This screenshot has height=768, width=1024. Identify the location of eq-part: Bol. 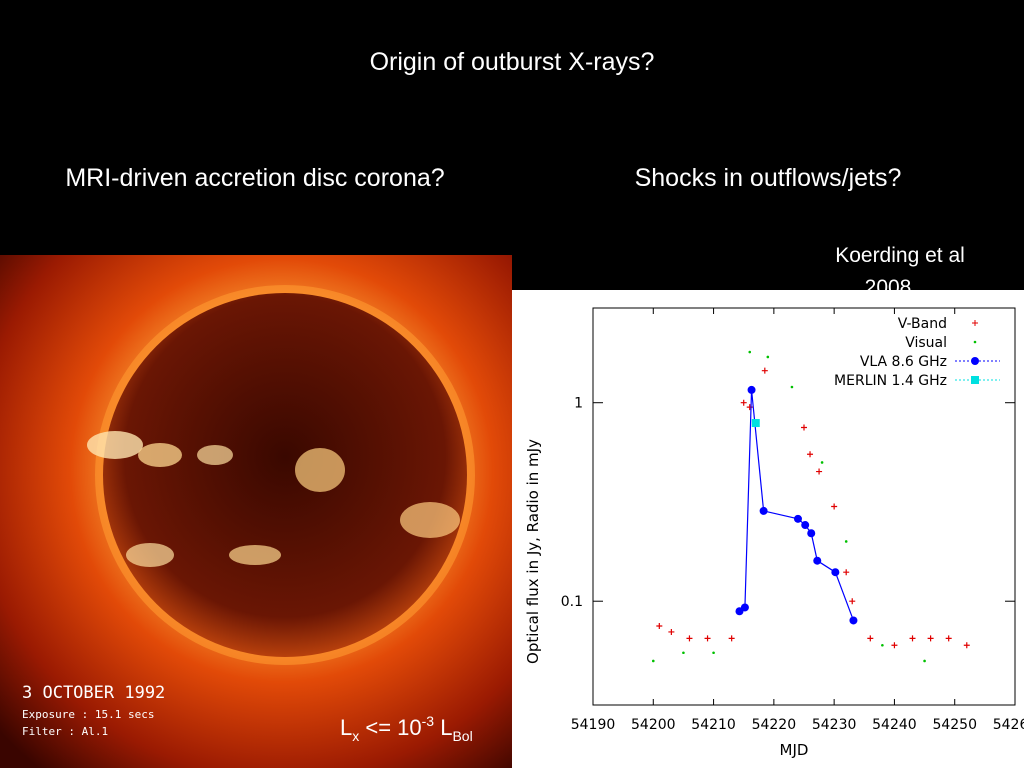
(462, 736).